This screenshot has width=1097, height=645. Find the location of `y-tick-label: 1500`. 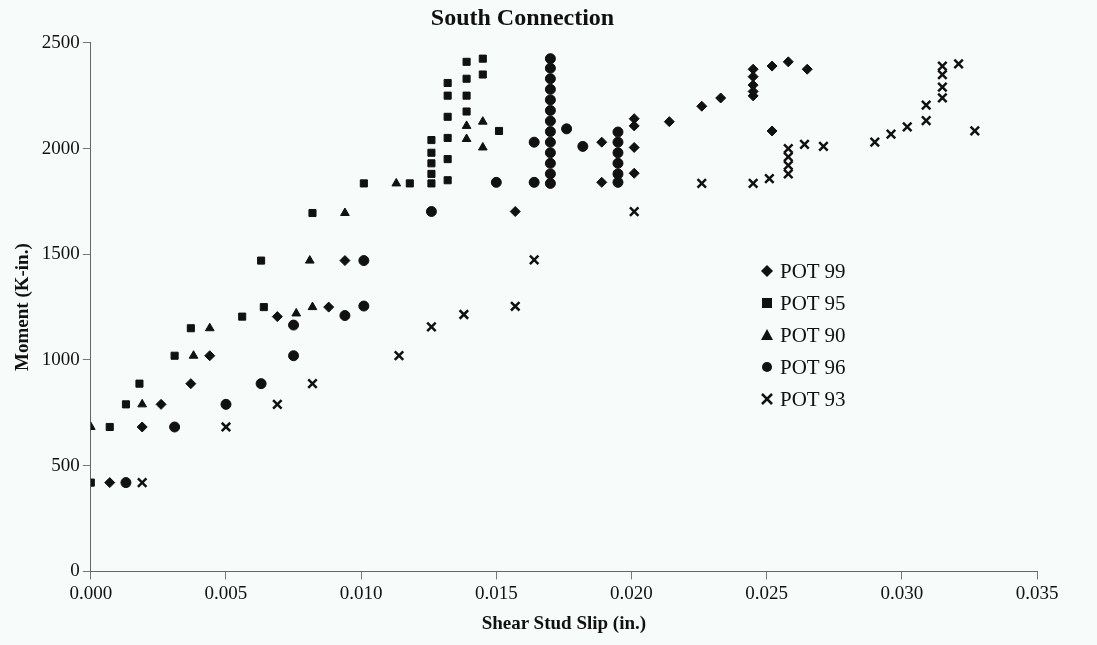

y-tick-label: 1500 is located at coordinates (60, 253).